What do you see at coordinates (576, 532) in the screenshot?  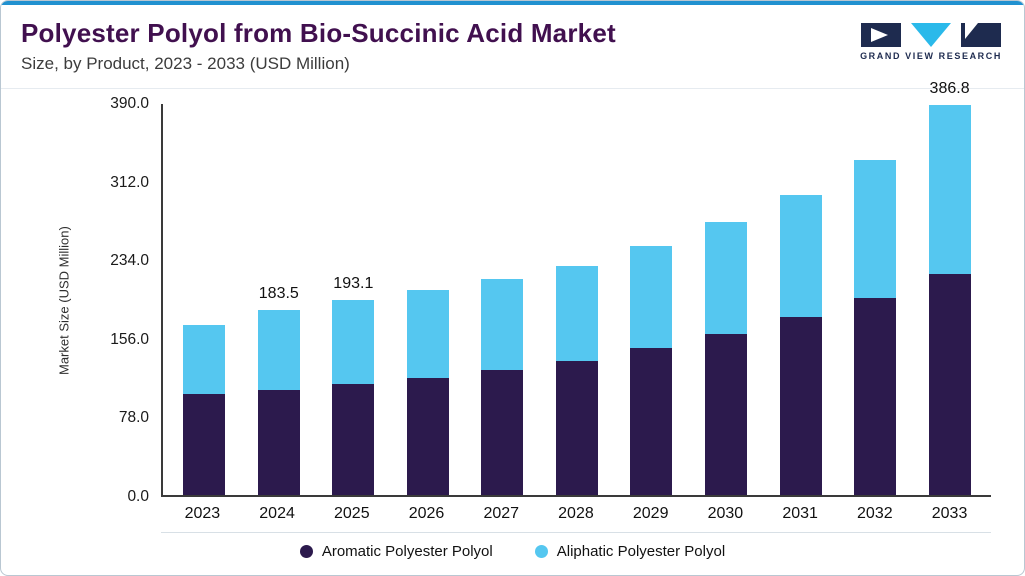 I see `legend-divider` at bounding box center [576, 532].